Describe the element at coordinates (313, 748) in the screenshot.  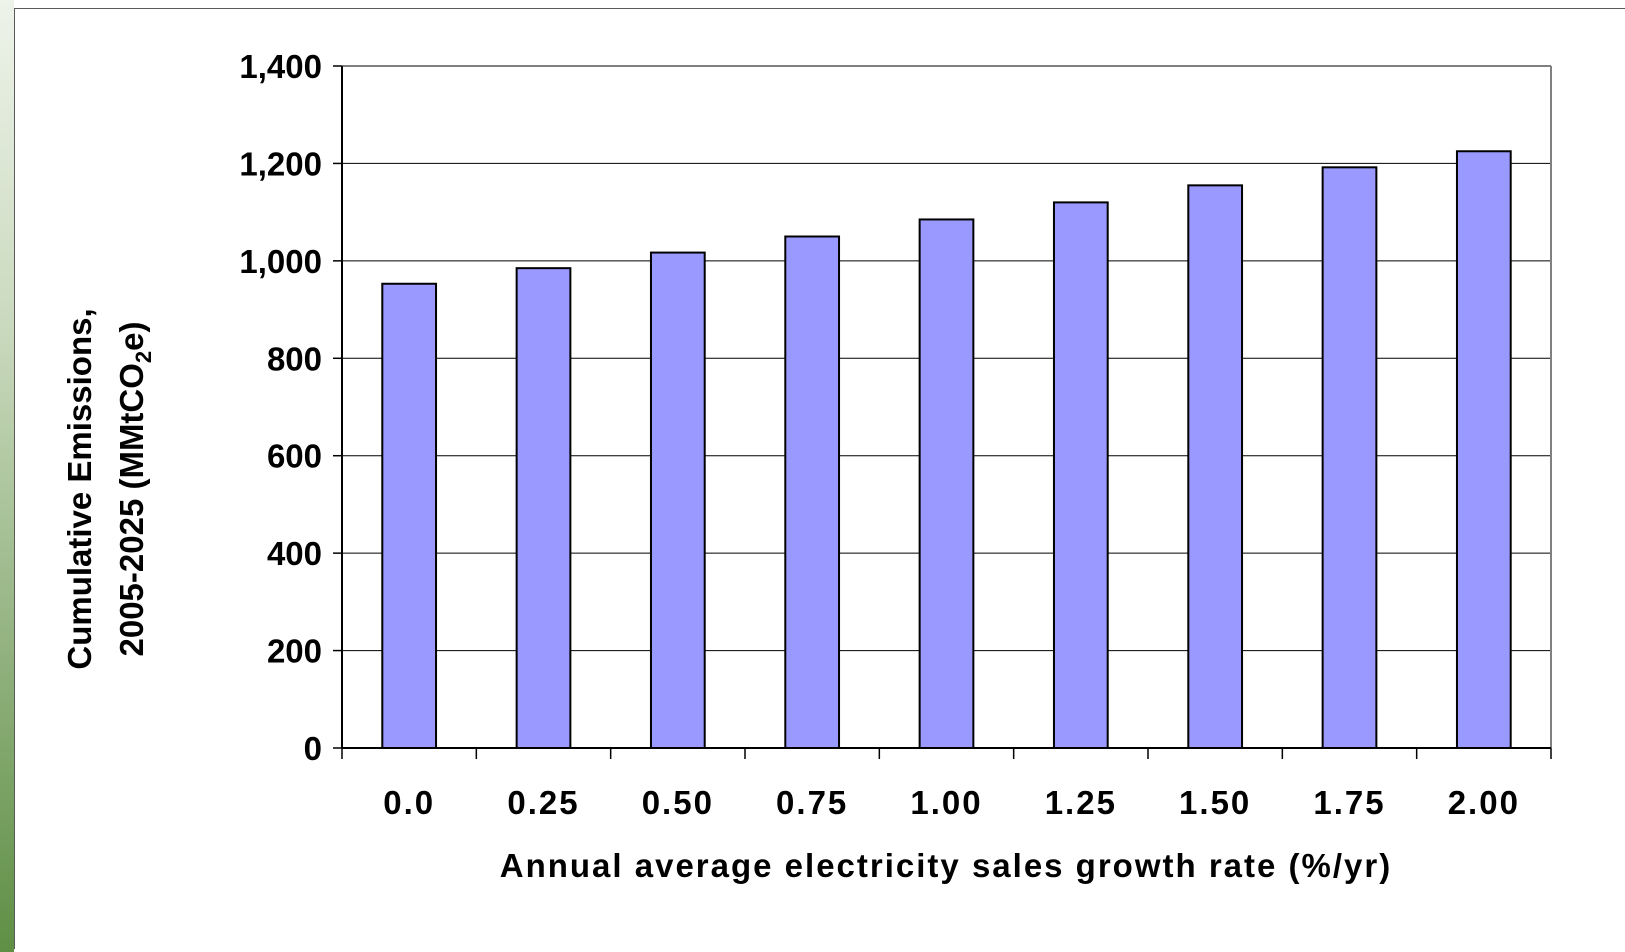
I see `y-tick-label: 0` at that location.